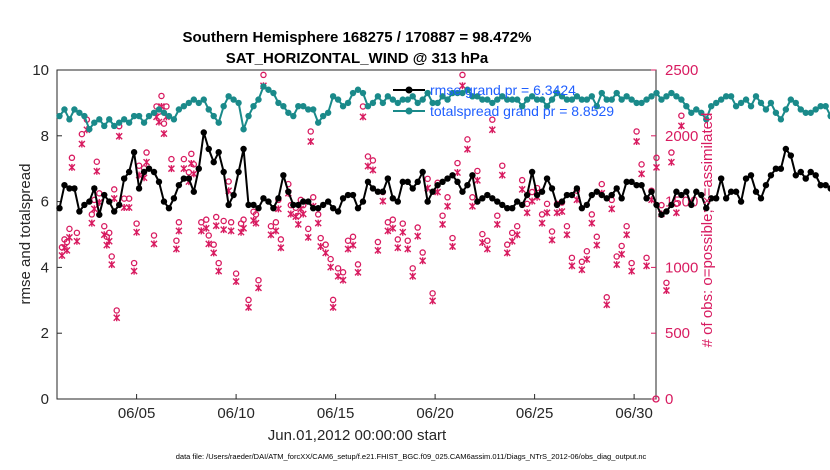 This screenshot has width=830, height=470. I want to click on y-right-tick-label: 500, so click(677, 333).